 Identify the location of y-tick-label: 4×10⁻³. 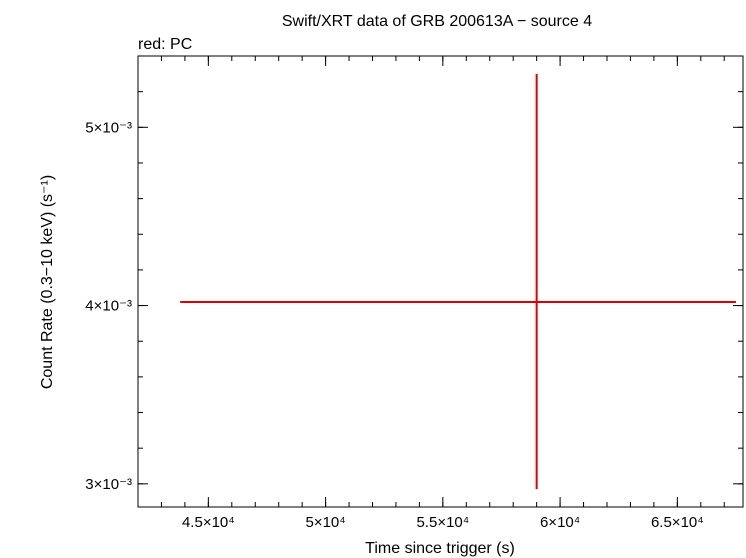
(108, 306).